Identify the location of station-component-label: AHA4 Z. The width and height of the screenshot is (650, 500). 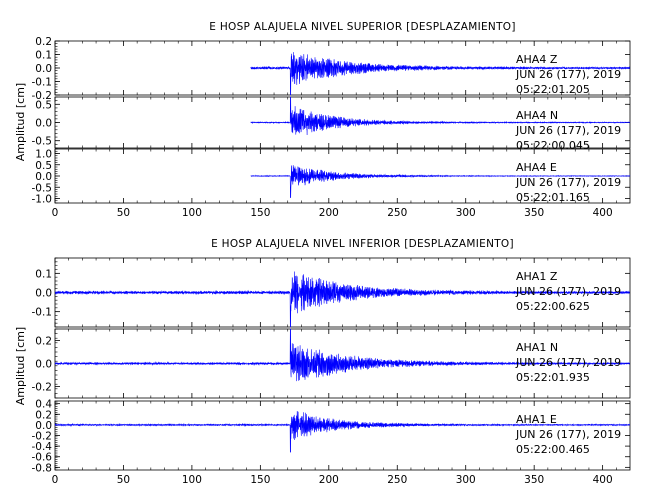
(537, 59).